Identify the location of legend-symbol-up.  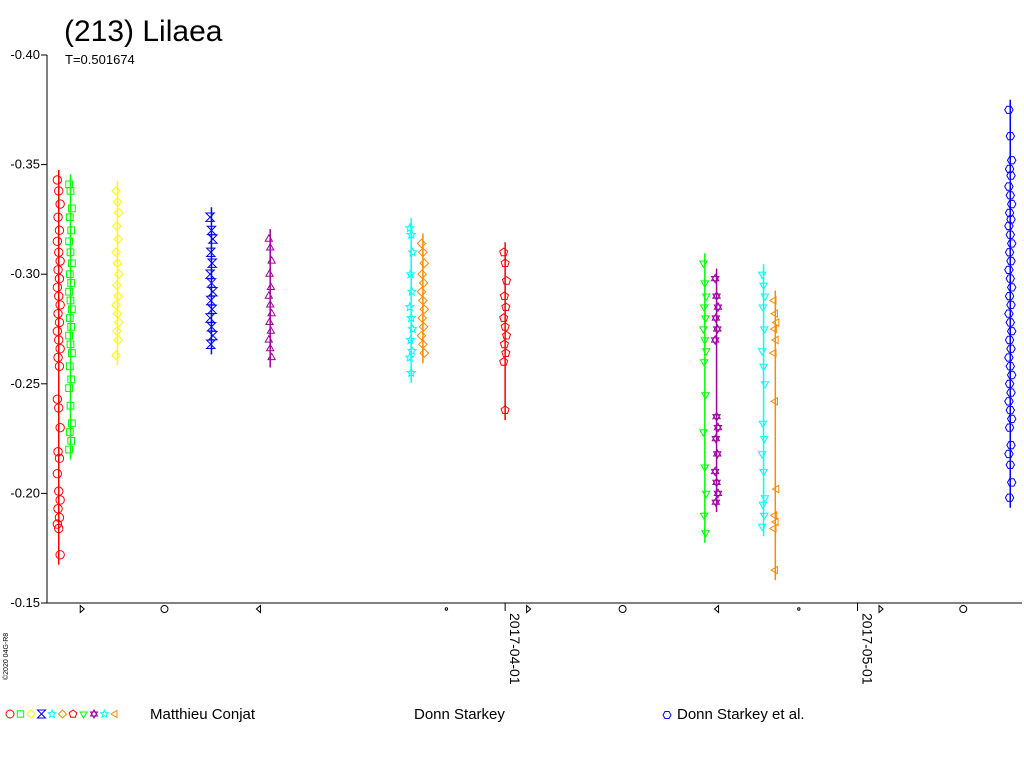
(94, 713).